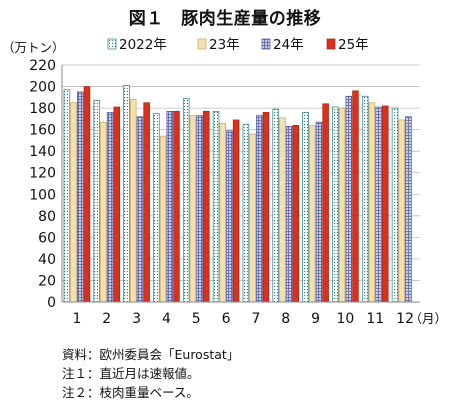 Image resolution: width=450 pixels, height=402 pixels. What do you see at coordinates (255, 319) in the screenshot?
I see `x-tick-label: 7` at bounding box center [255, 319].